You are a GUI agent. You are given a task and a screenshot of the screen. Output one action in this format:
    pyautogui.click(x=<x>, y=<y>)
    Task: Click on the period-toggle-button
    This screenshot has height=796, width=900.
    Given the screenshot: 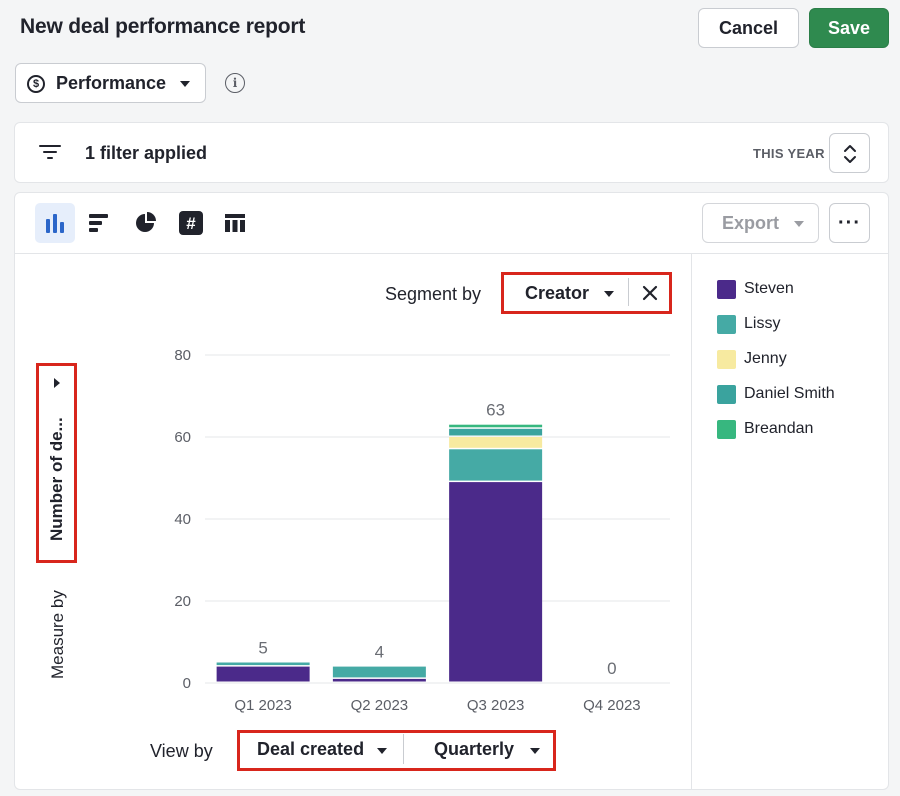 What is the action you would take?
    pyautogui.click(x=849, y=153)
    